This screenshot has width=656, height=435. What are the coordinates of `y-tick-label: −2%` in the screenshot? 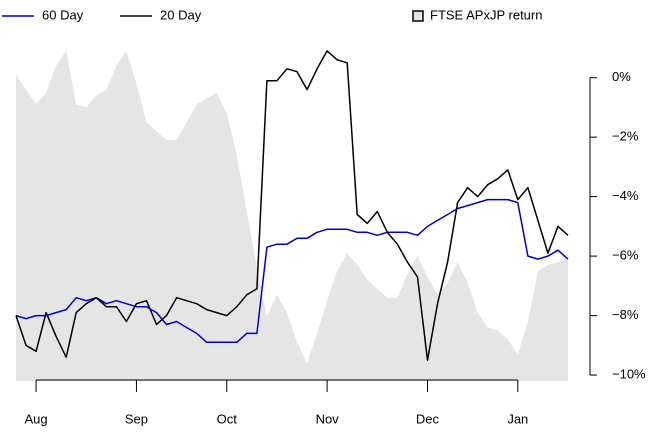 It's located at (625, 136).